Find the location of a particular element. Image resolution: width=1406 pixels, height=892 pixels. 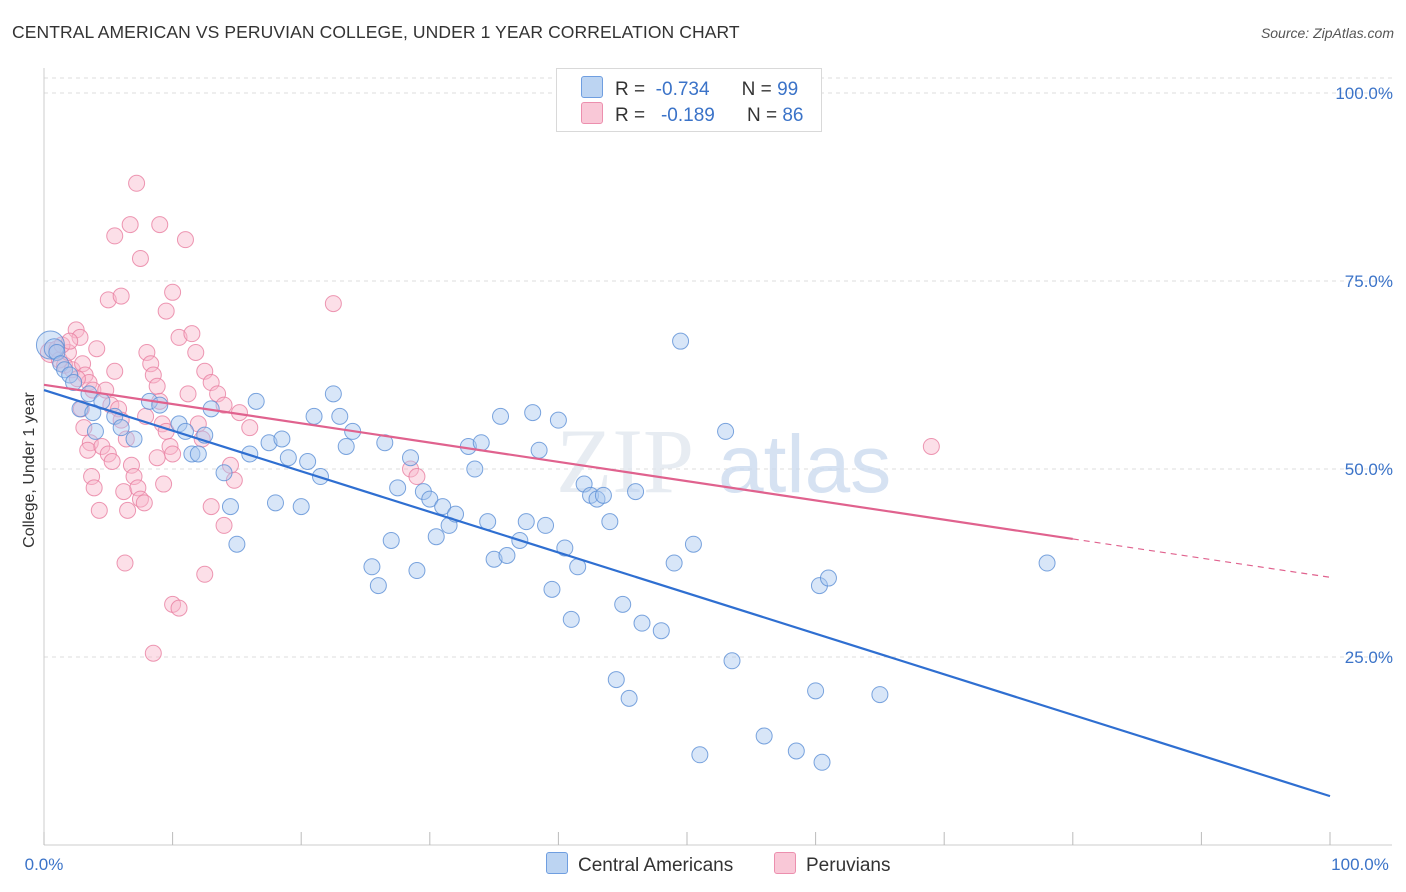

legend-item-peruvians: Peruvians is located at coordinates (832, 864).